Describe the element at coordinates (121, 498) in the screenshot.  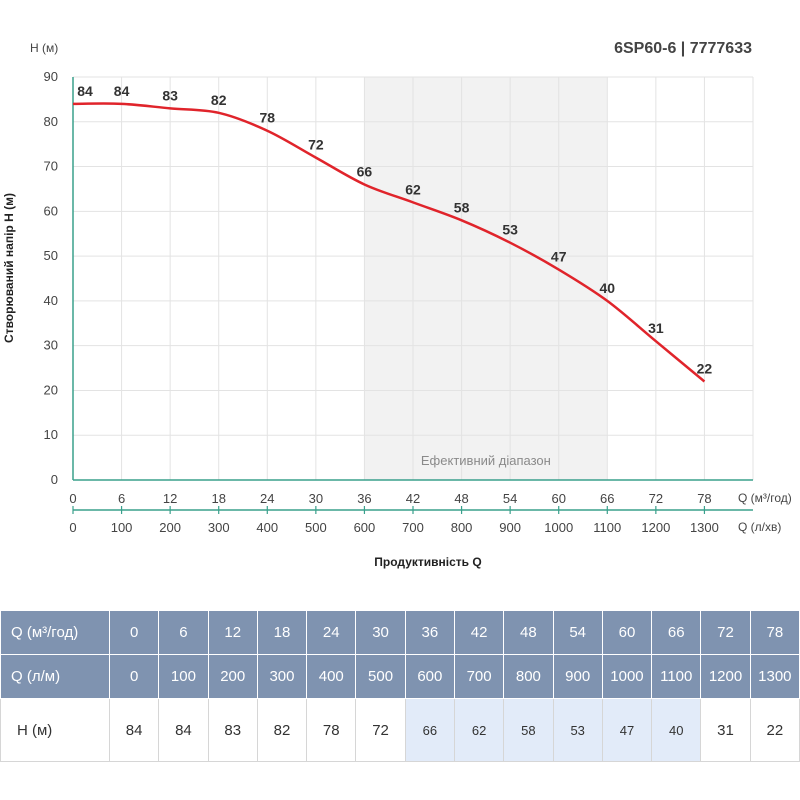
I see `x-tick-label-1: 6` at that location.